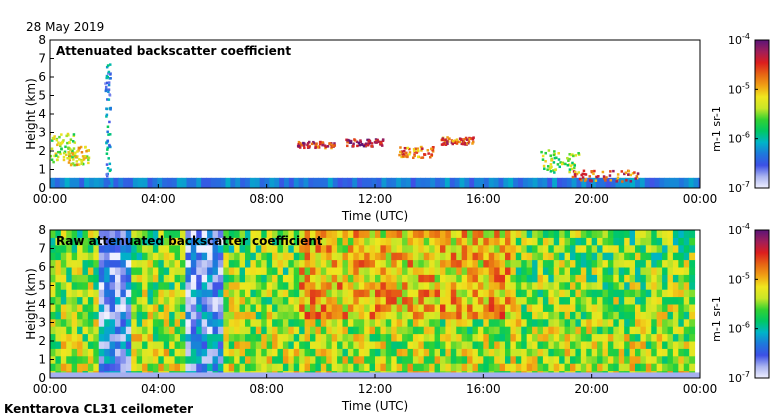 The image size is (780, 420). I want to click on date-label: 28 May 2019, so click(65, 27).